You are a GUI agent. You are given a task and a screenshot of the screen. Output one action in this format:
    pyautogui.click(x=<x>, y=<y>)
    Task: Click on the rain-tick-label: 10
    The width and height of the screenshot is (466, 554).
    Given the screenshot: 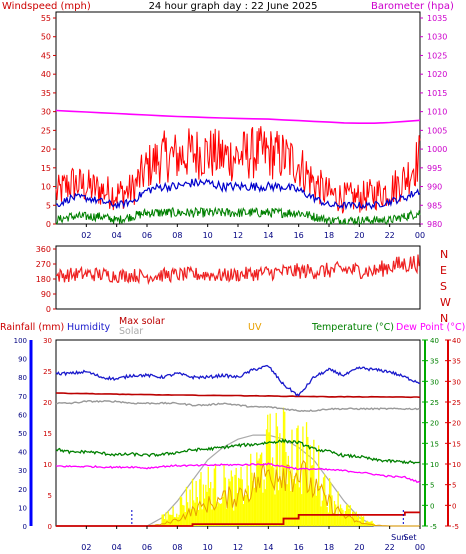 What is the action you would take?
    pyautogui.click(x=47, y=465)
    